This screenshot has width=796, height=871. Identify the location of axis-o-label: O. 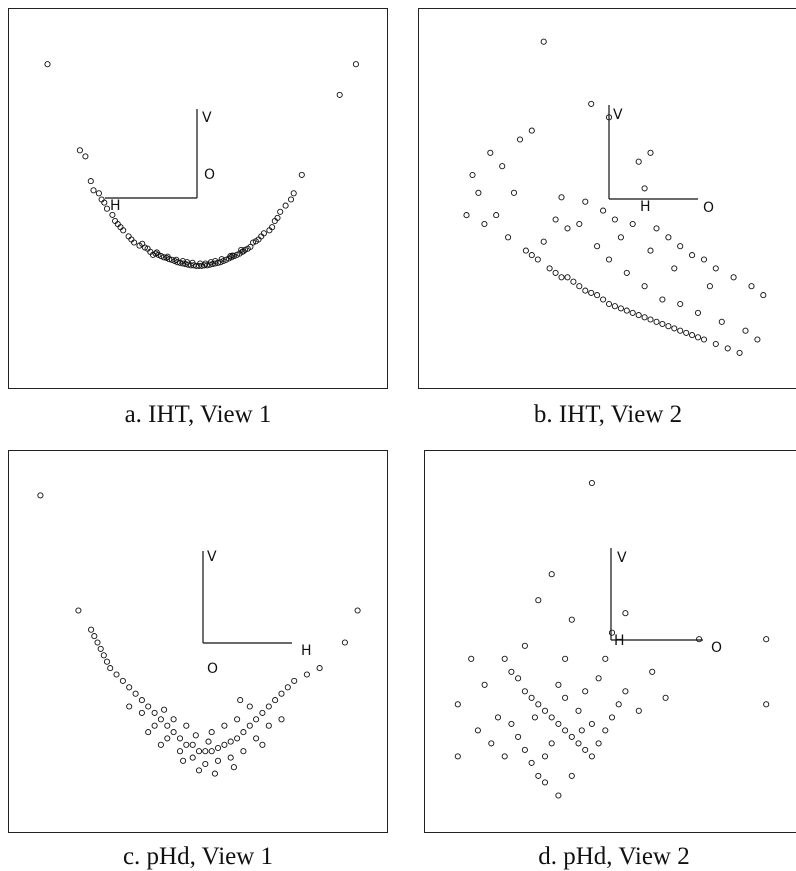
(212, 669).